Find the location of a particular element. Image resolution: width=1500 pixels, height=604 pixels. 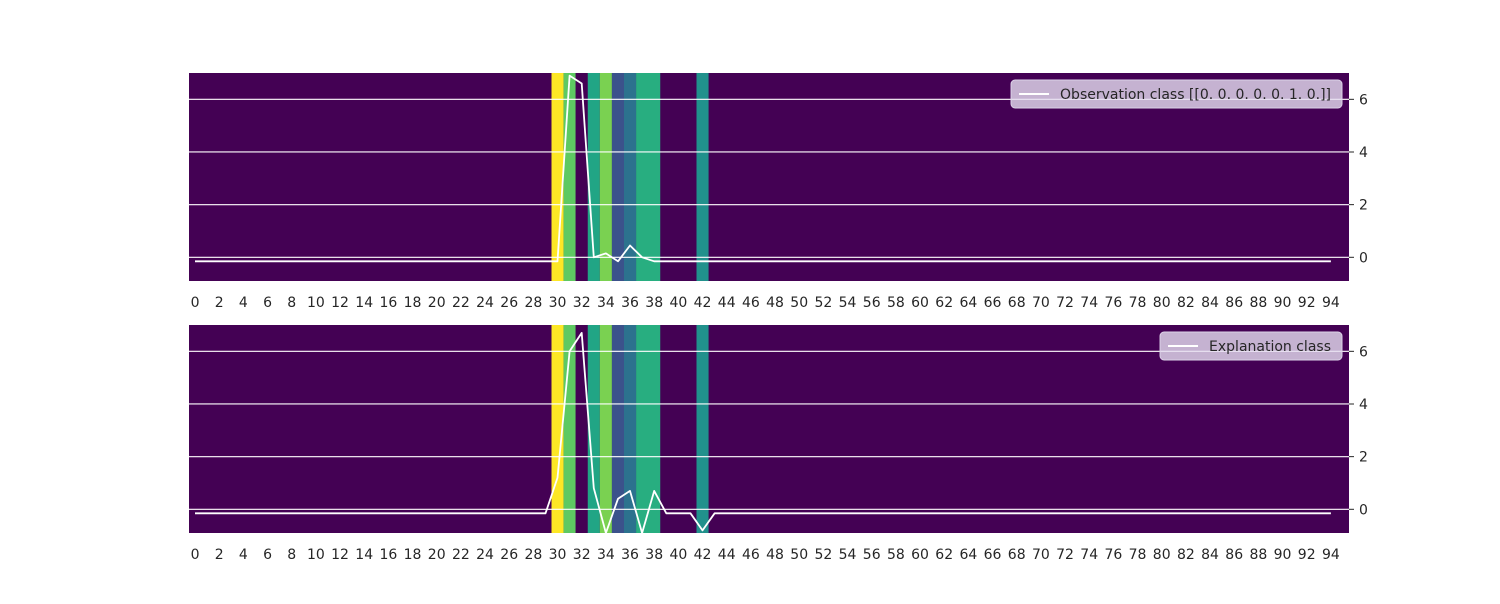

x-tick-label: 22 is located at coordinates (461, 303).